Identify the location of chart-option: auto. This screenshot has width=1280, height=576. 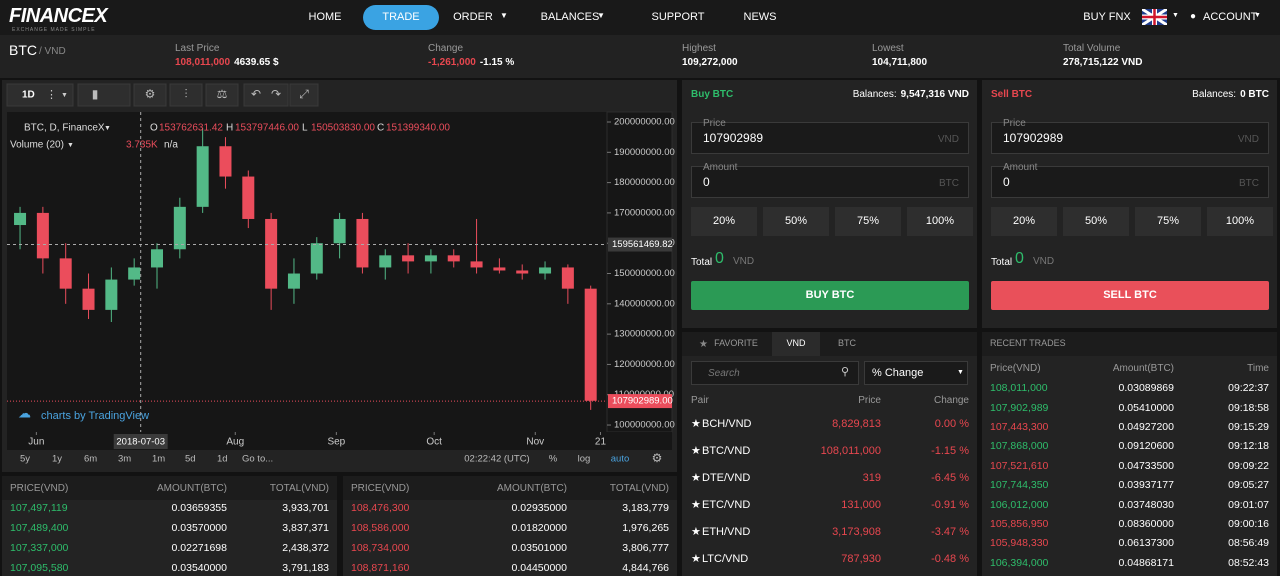
(620, 459).